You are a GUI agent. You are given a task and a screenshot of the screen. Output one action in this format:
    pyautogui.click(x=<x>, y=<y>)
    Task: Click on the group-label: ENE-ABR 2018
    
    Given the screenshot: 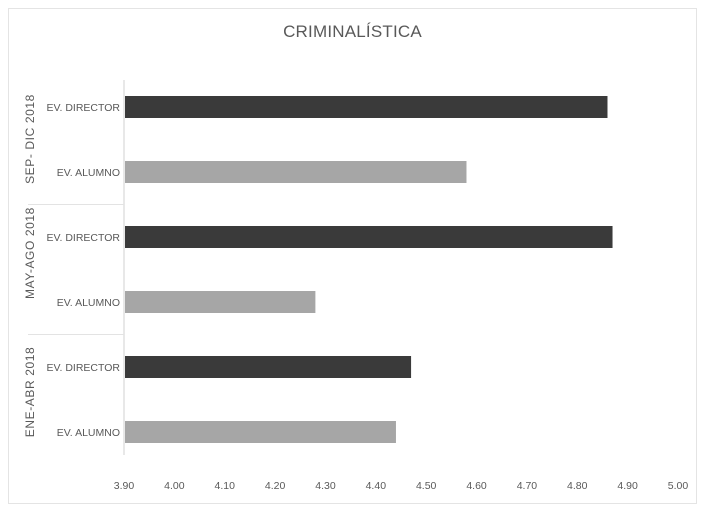 What is the action you would take?
    pyautogui.click(x=30, y=392)
    